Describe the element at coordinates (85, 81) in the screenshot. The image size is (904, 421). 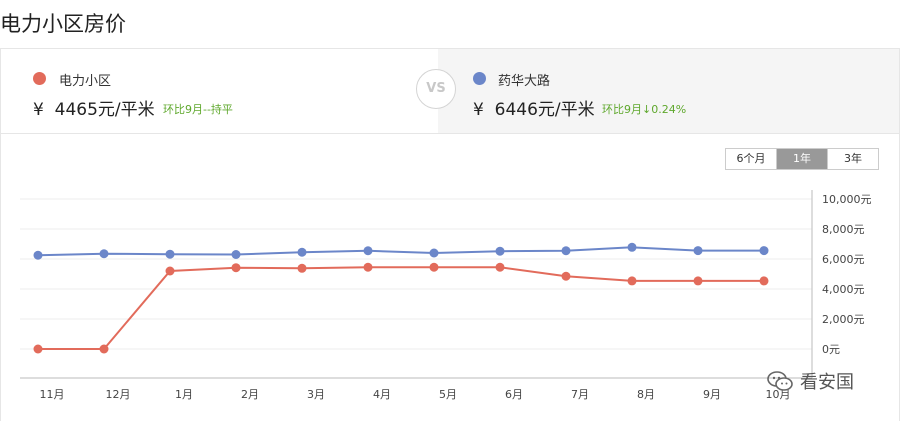
I see `left-community-name: 电力小区` at that location.